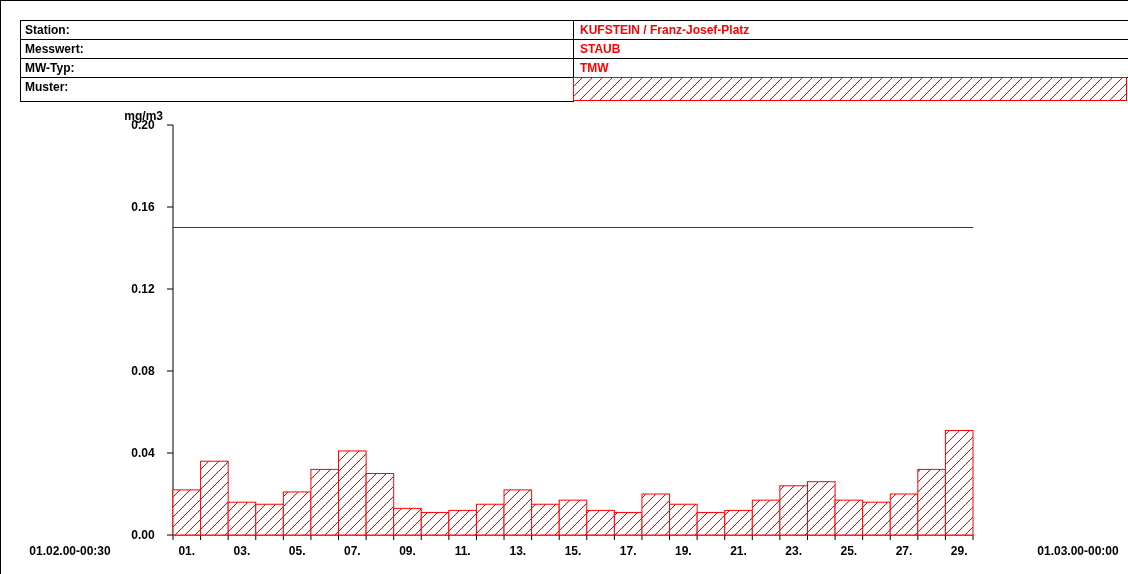 The image size is (1128, 574). Describe the element at coordinates (904, 551) in the screenshot. I see `x-tick-label: 27.` at that location.